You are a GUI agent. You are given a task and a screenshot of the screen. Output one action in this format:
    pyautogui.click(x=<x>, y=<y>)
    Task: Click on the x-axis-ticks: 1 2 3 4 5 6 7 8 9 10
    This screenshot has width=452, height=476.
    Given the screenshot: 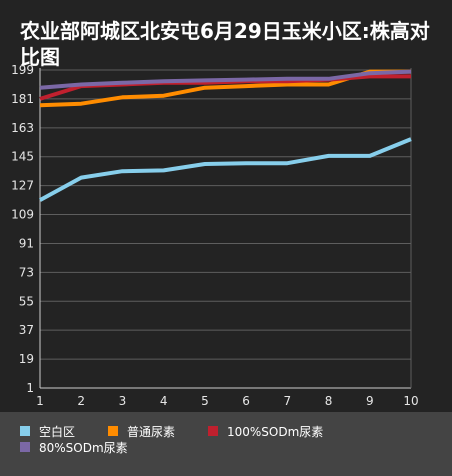 What is the action you would take?
    pyautogui.click(x=227, y=401)
    